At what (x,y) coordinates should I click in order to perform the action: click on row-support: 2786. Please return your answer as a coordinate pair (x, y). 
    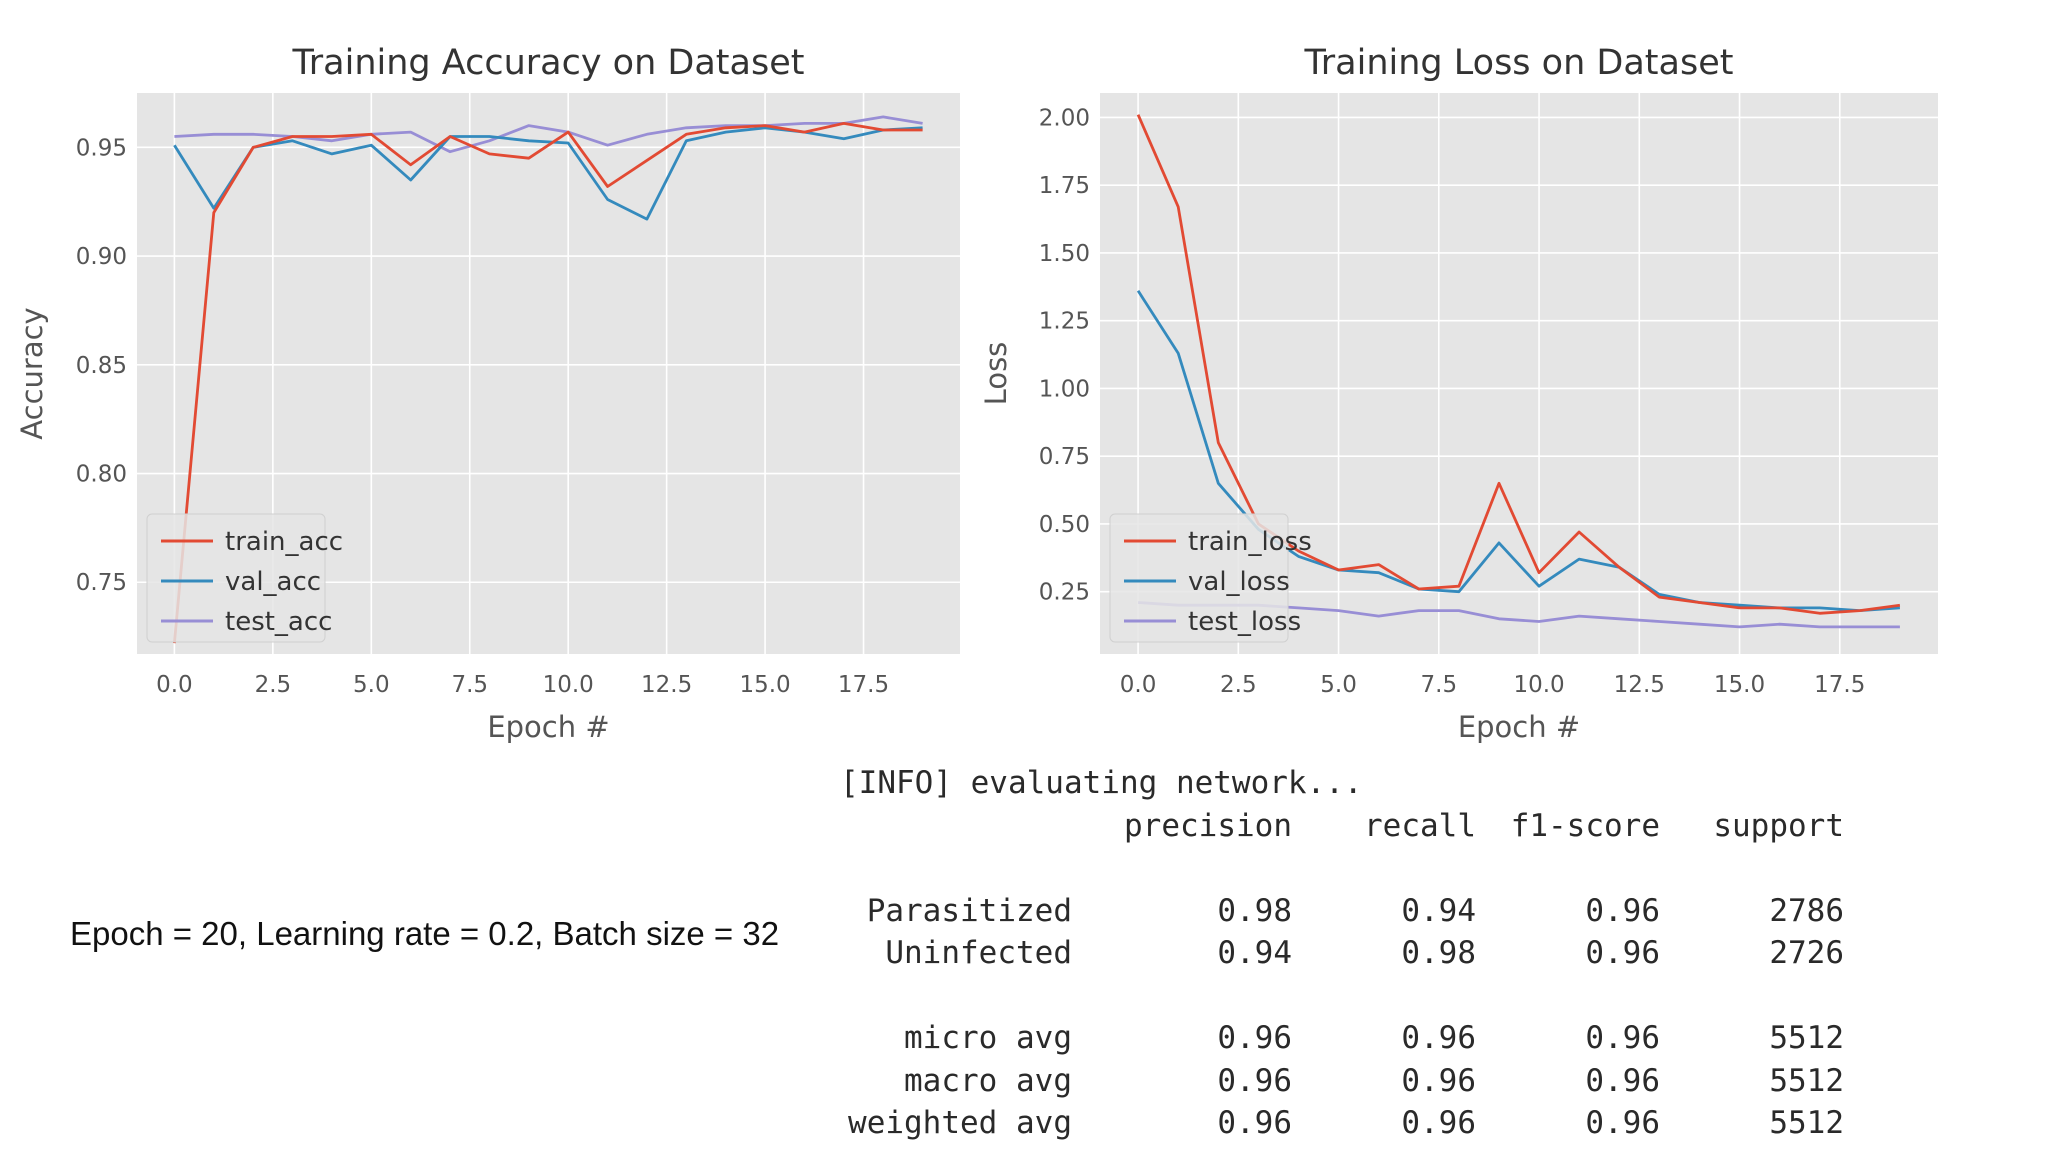
    Looking at the image, I should click on (1806, 910).